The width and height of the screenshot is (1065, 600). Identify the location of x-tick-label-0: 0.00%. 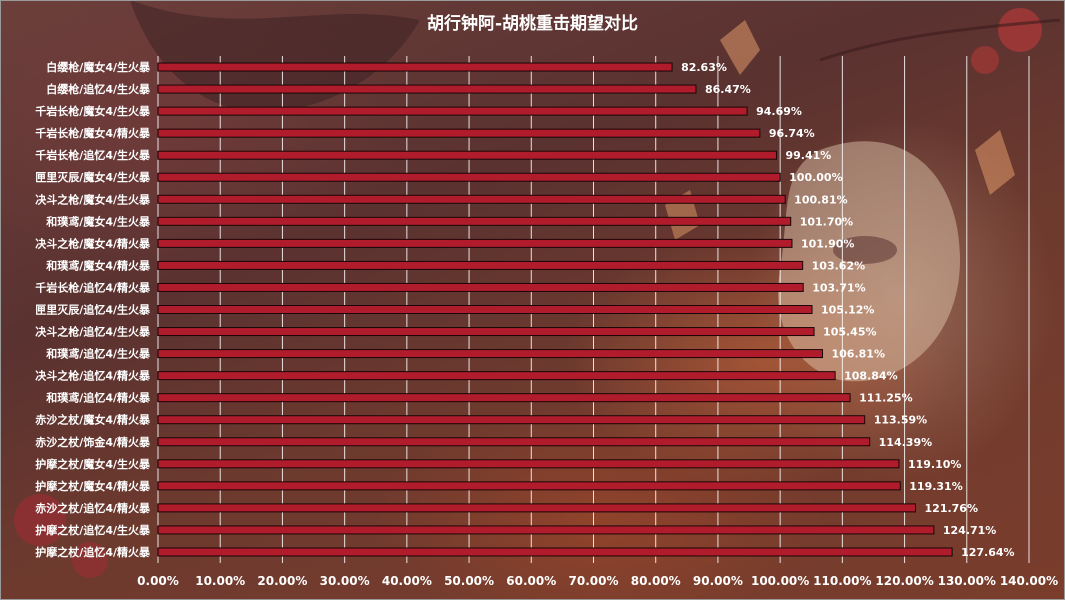
(158, 581).